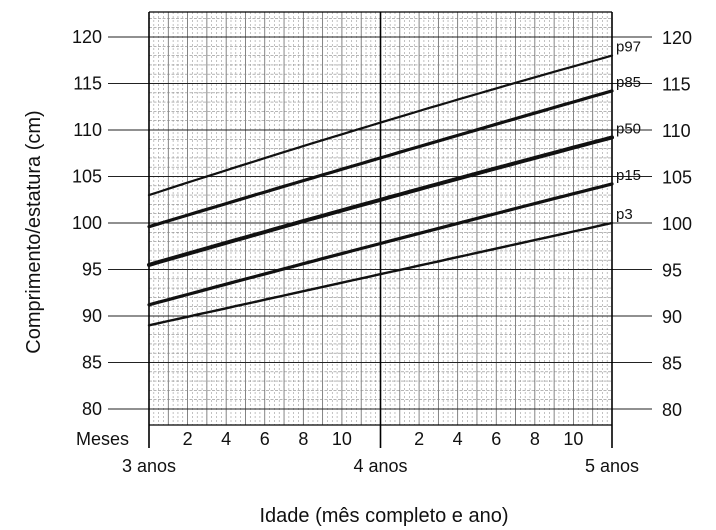  I want to click on y-tick-label-left: 90, so click(92, 316).